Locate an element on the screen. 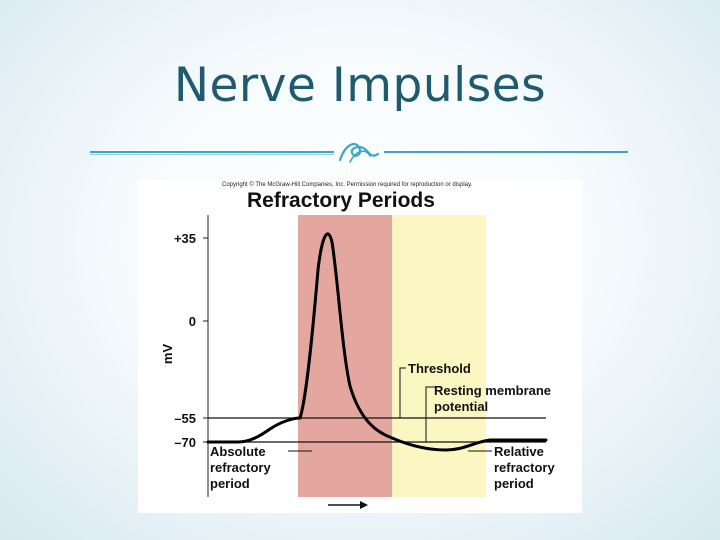 Image resolution: width=720 pixels, height=540 pixels. absolute-label-line3: period is located at coordinates (230, 483).